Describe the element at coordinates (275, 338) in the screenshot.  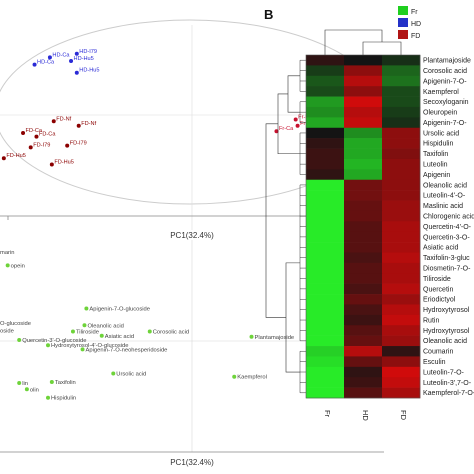
I see `loading-point-label: Plantamajoside` at that location.